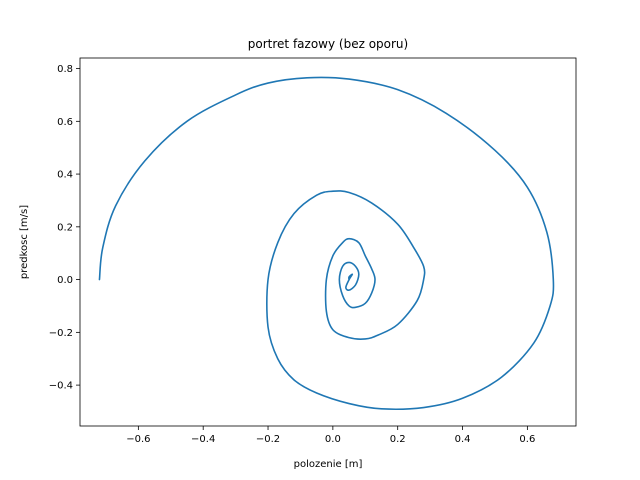 Image resolution: width=640 pixels, height=480 pixels. Describe the element at coordinates (328, 44) in the screenshot. I see `chart-title: portret fazowy (bez oporu)` at that location.